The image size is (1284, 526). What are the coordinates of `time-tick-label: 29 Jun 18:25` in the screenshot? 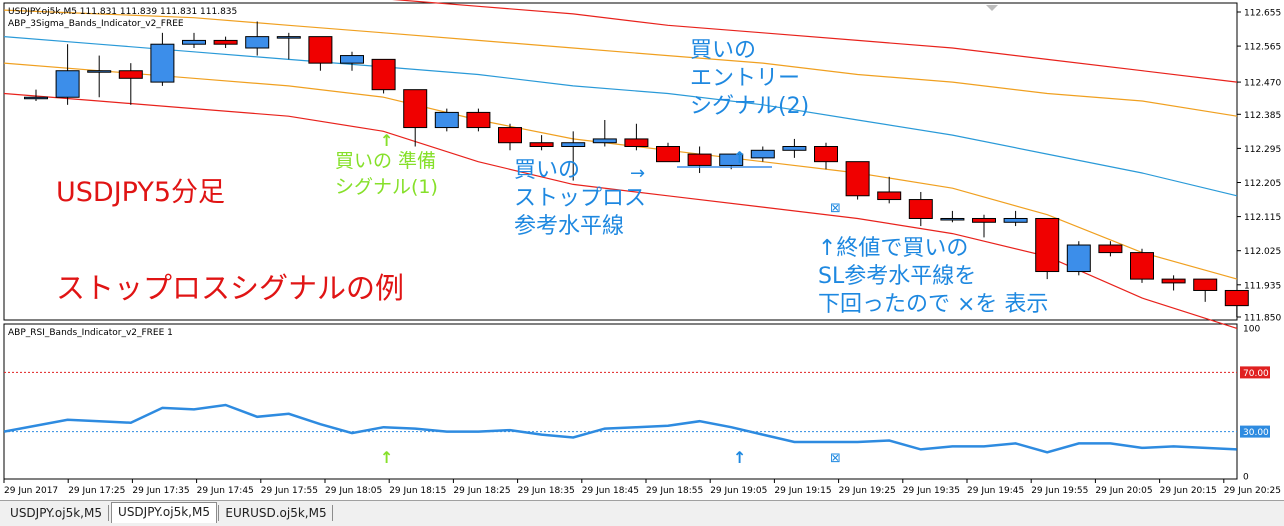 It's located at (481, 491).